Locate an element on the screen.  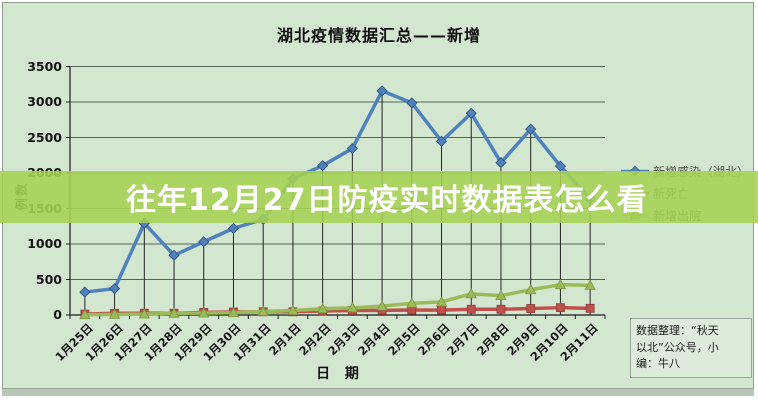
y-tick-label: 3000 is located at coordinates (44, 101).